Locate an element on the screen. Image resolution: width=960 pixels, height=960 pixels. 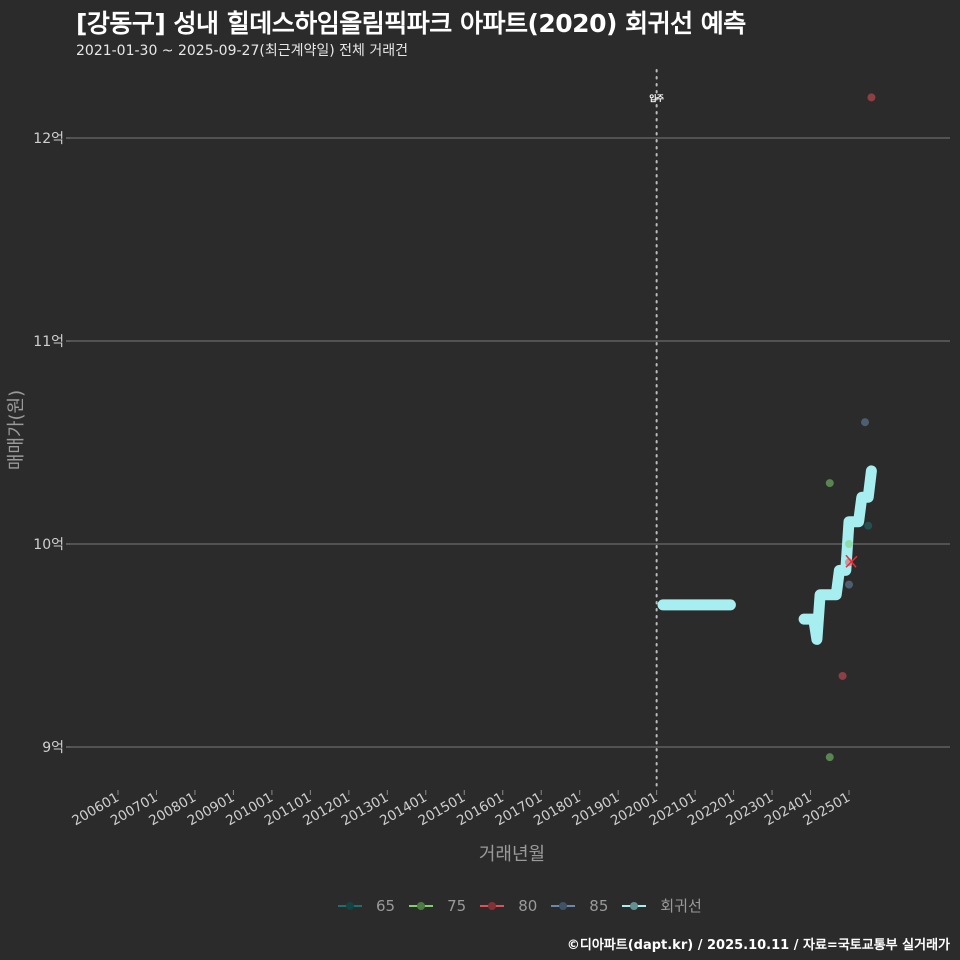
legend-label: 85 is located at coordinates (599, 905).